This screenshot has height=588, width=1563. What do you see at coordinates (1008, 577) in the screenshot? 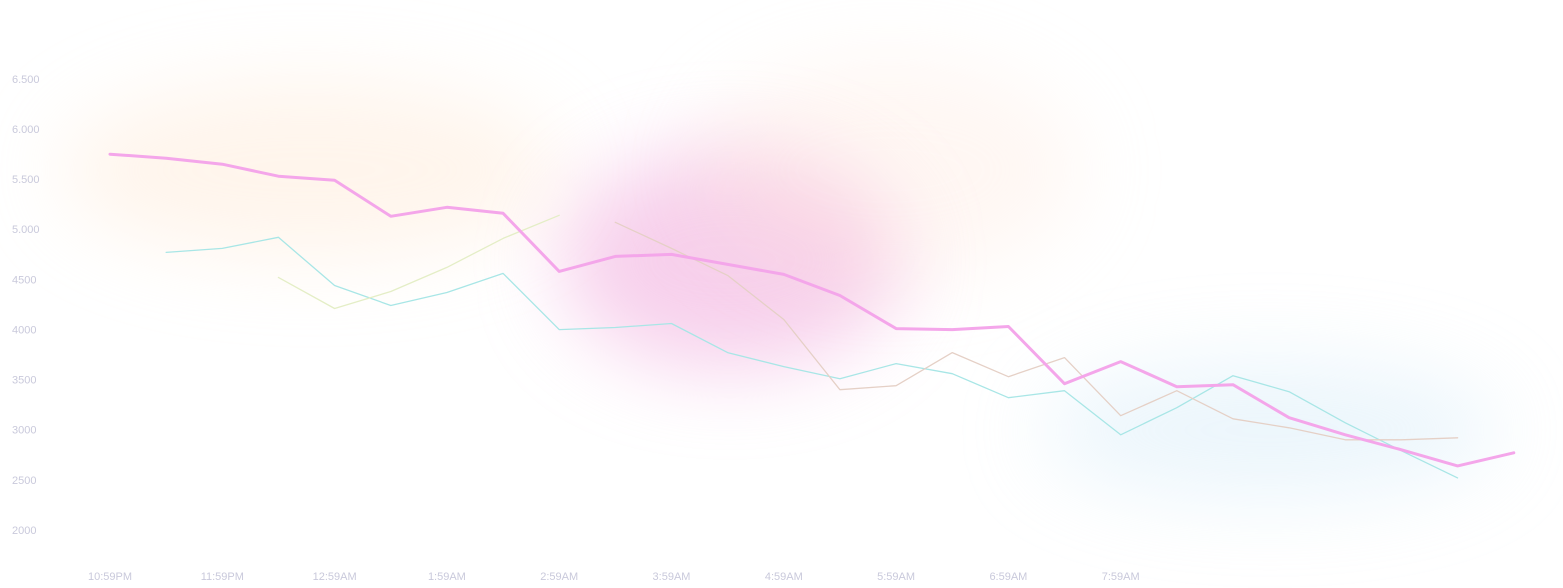
I see `x-tick-label: 6:59AM` at bounding box center [1008, 577].